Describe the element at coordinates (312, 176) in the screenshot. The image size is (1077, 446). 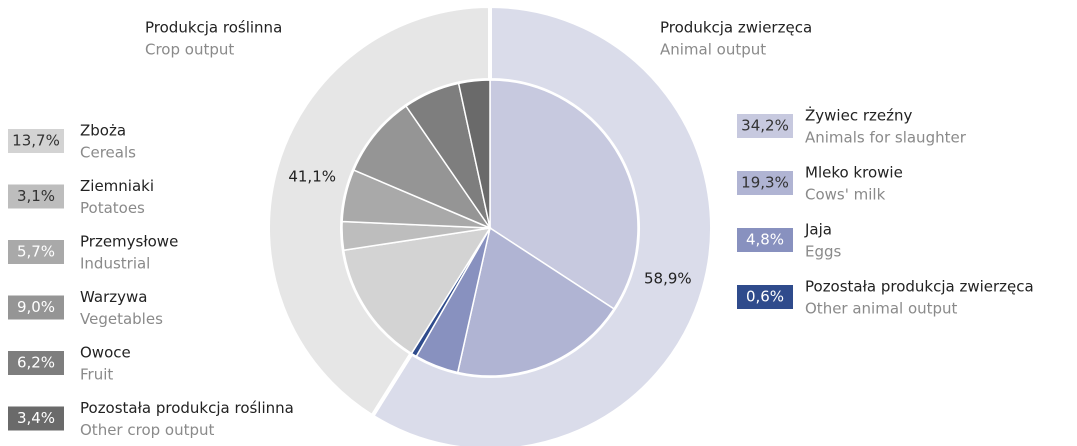
I see `outer-value-label: 41,1%` at that location.